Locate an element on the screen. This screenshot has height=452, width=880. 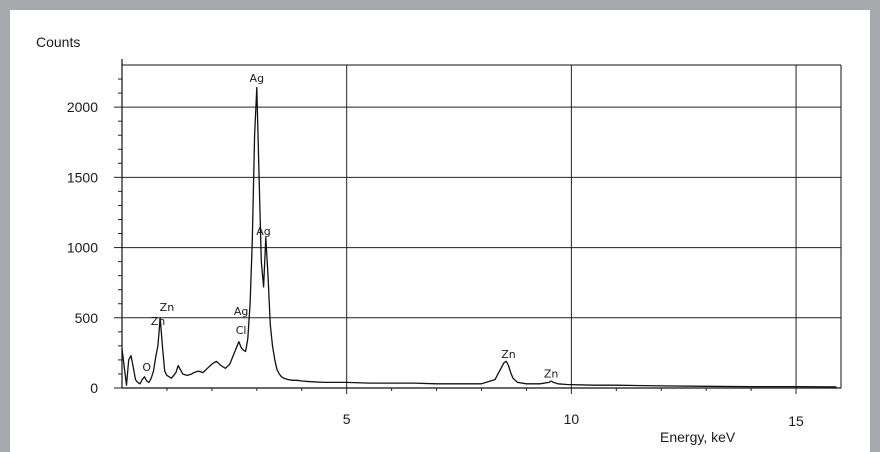
y-tick-label: 1000 is located at coordinates (82, 248).